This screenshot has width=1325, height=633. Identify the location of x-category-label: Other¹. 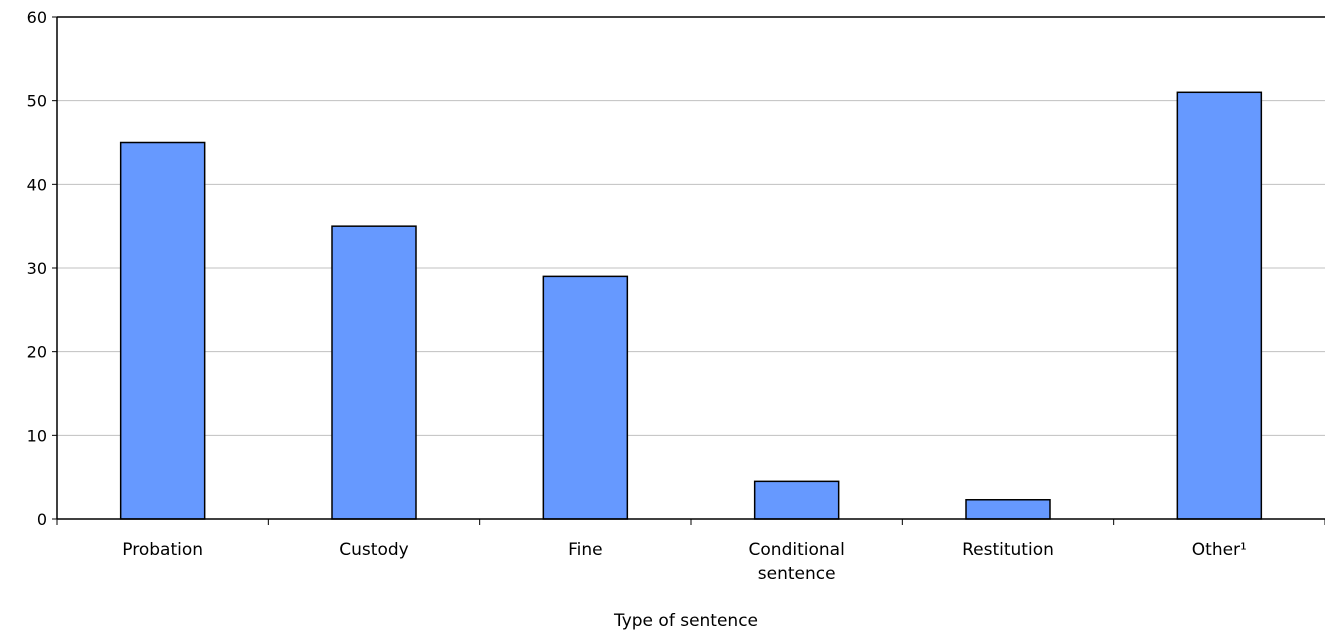
(1219, 550).